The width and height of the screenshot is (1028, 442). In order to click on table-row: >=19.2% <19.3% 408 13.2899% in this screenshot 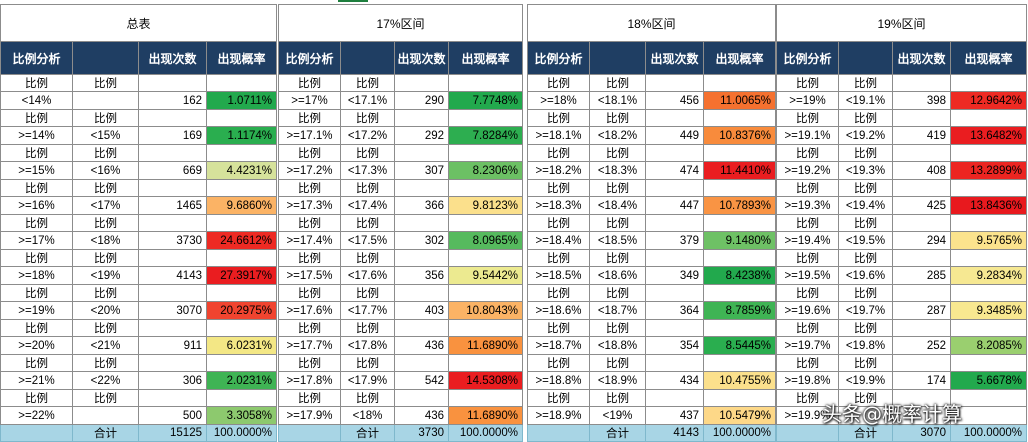, I will do `click(902, 170)`.